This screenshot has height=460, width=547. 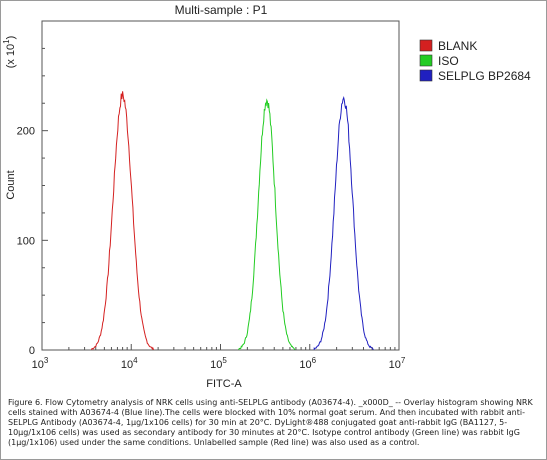 I want to click on legend-label: BLANK, so click(x=457, y=46).